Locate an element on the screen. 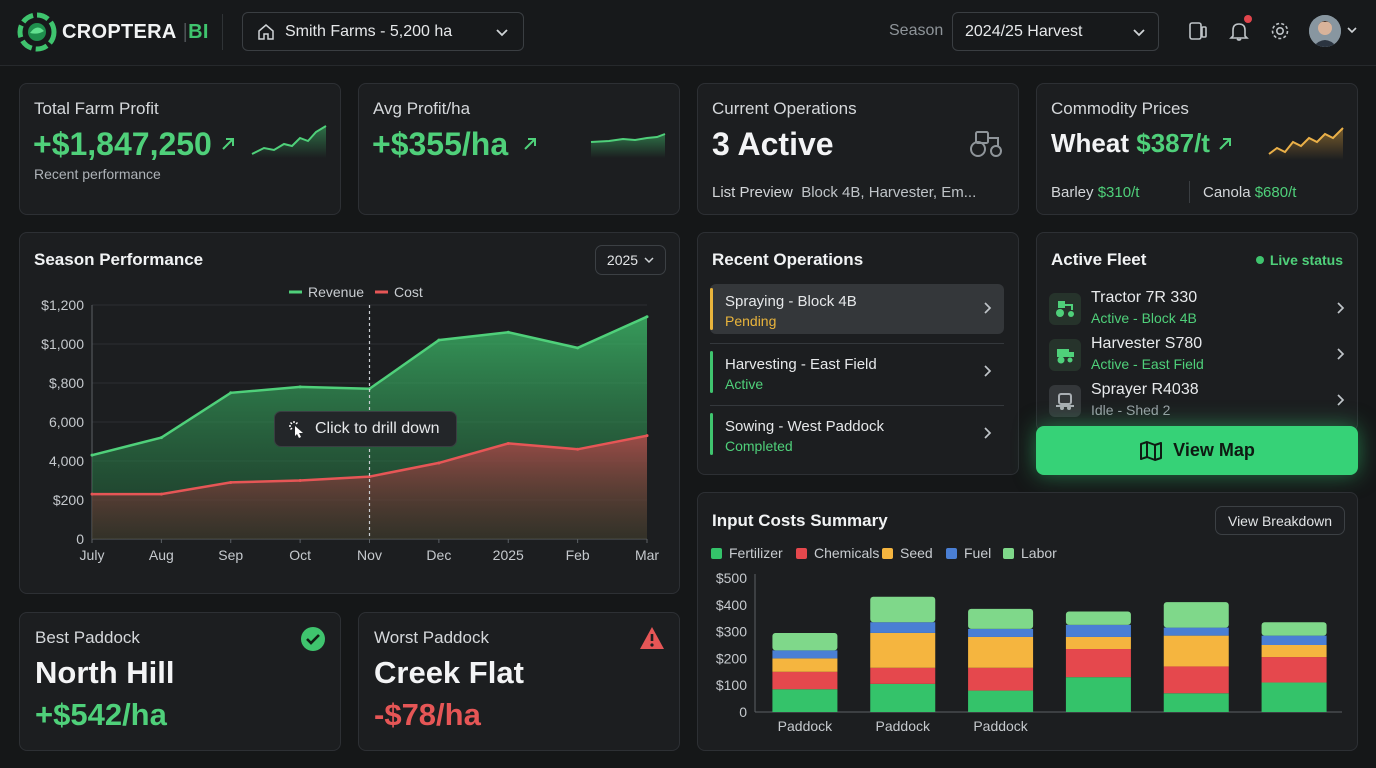  best-paddock-name: North Hill is located at coordinates (105, 672).